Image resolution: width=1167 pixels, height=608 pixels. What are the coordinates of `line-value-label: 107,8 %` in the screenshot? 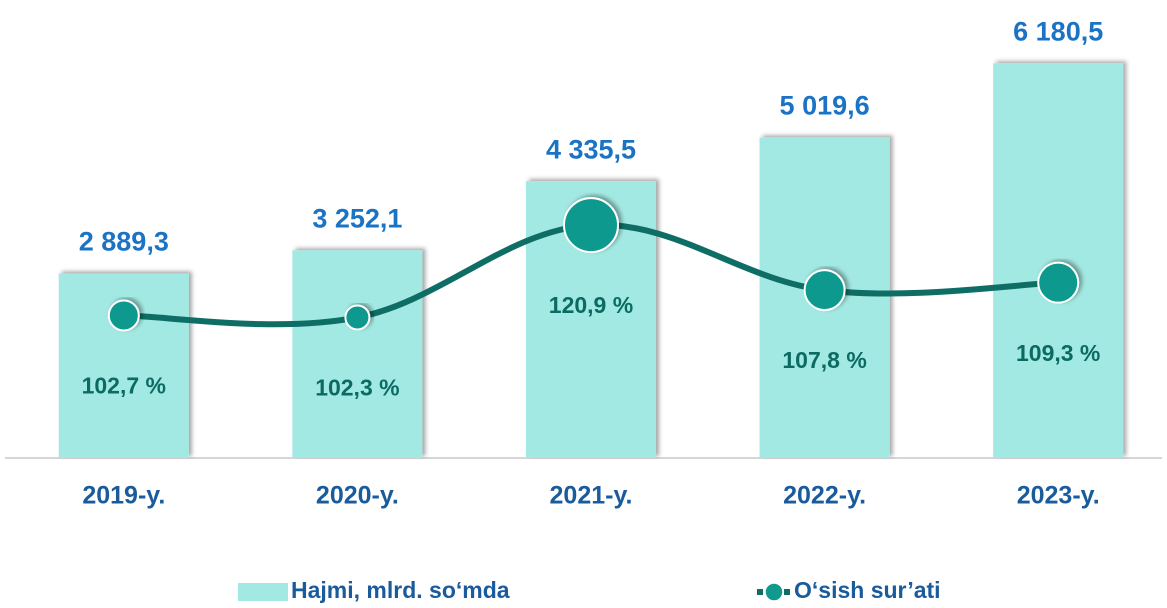 It's located at (824, 360).